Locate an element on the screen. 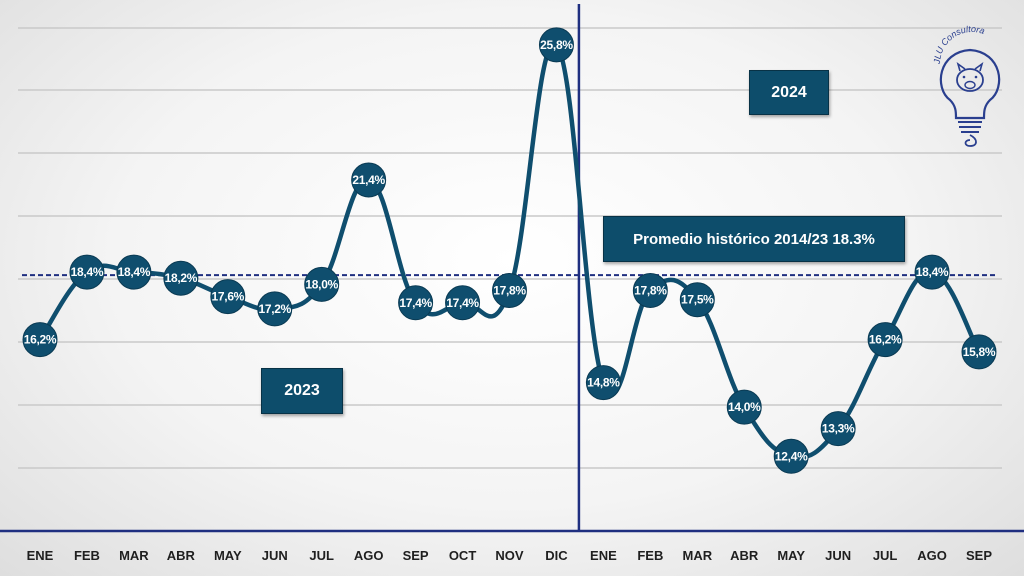  data-label: 18,0% is located at coordinates (321, 284).